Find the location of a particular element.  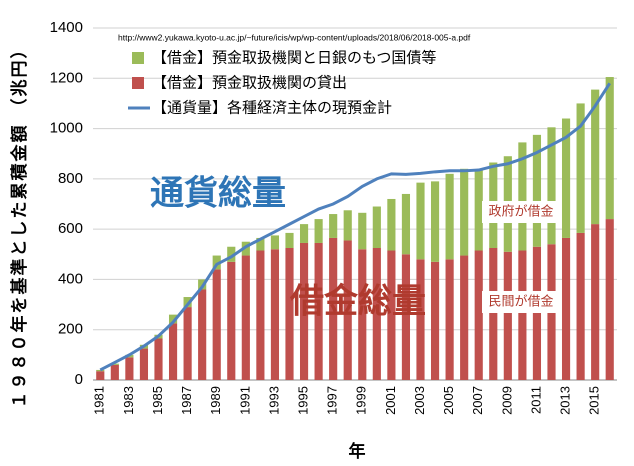

annotation: 民間が借金 is located at coordinates (520, 302).